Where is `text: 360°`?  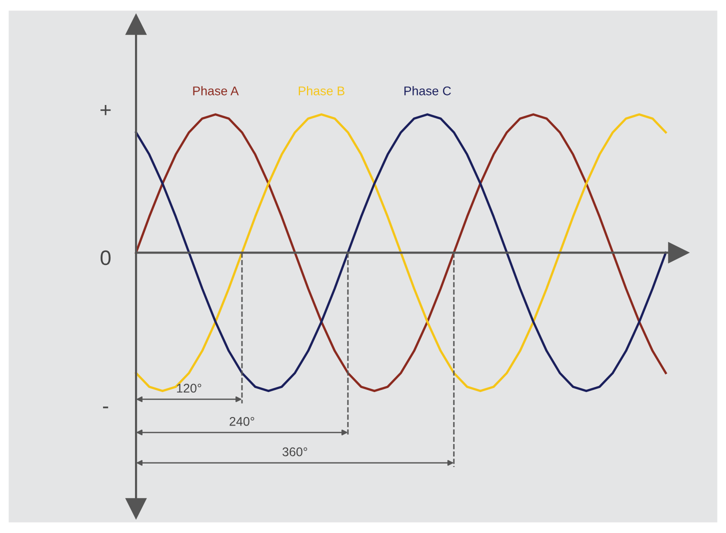
text: 360° is located at coordinates (295, 451).